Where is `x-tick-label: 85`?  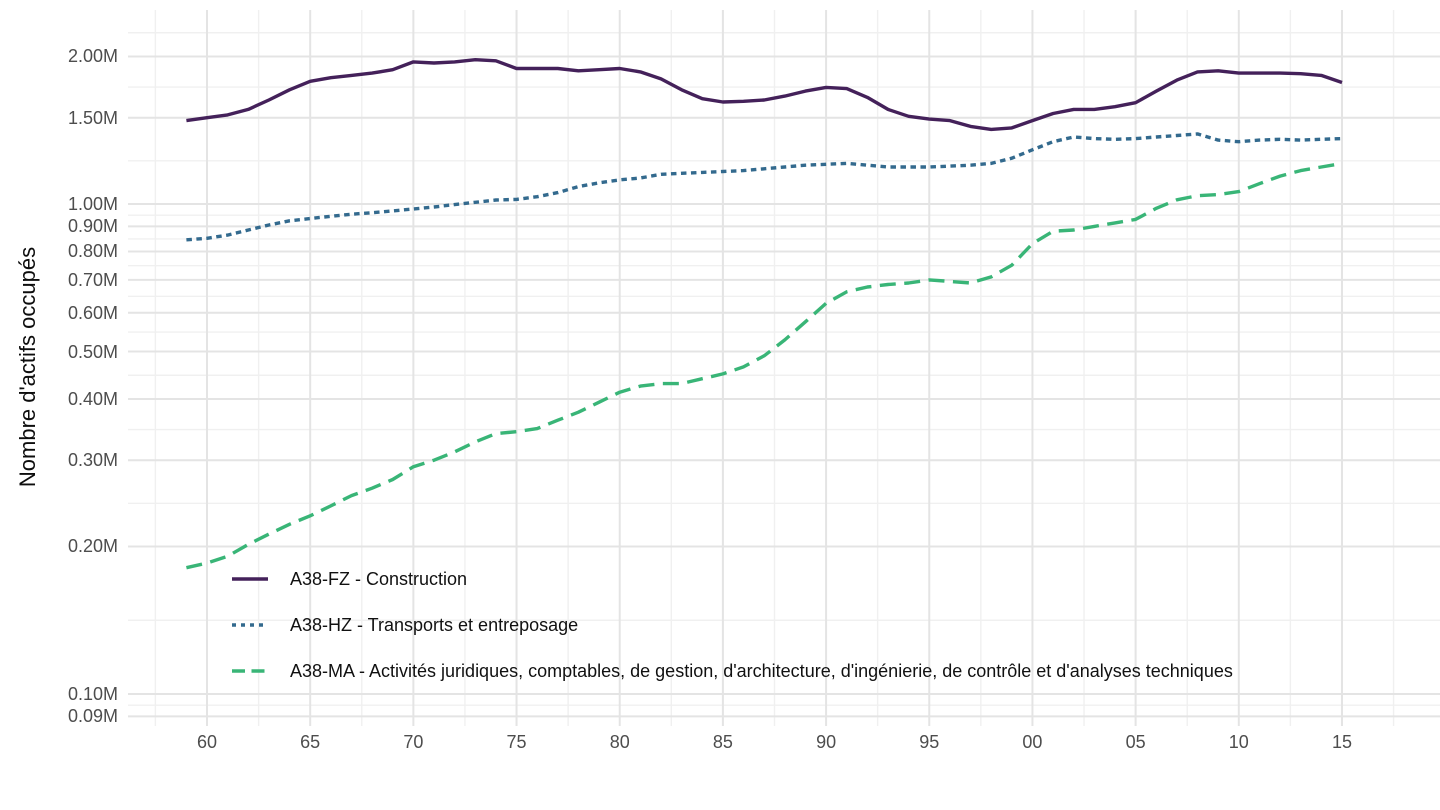 x-tick-label: 85 is located at coordinates (722, 742).